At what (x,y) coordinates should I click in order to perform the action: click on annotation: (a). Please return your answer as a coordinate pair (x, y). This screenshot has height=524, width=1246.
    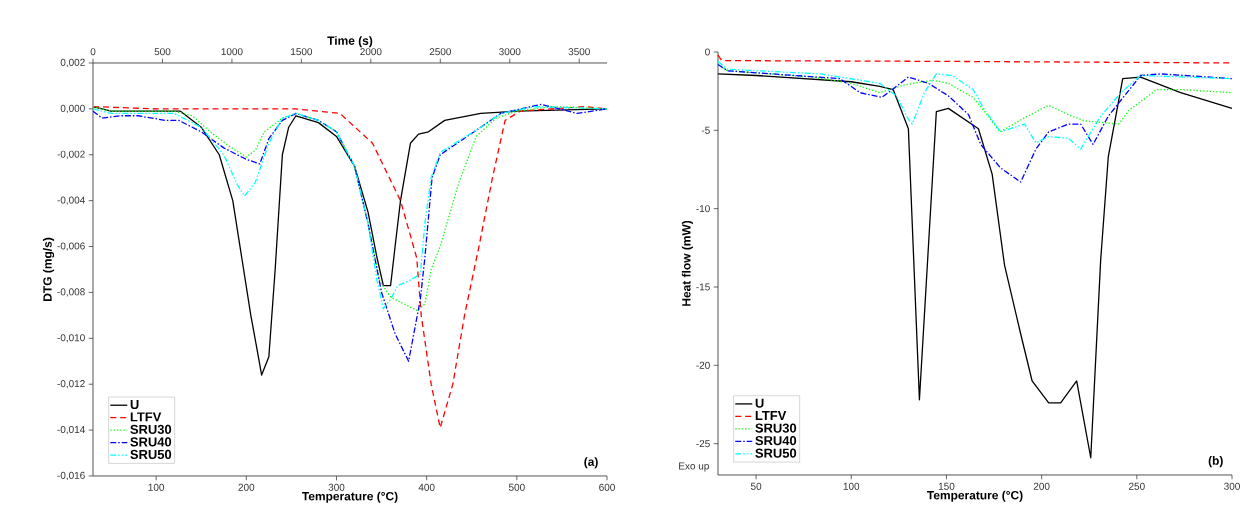
    Looking at the image, I should click on (591, 463).